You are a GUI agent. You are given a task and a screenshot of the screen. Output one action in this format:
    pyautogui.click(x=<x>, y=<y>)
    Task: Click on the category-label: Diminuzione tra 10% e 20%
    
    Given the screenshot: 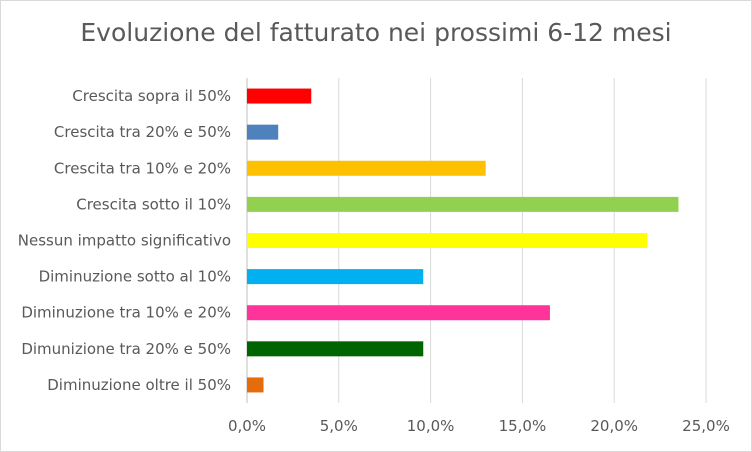 What is the action you would take?
    pyautogui.click(x=126, y=313)
    